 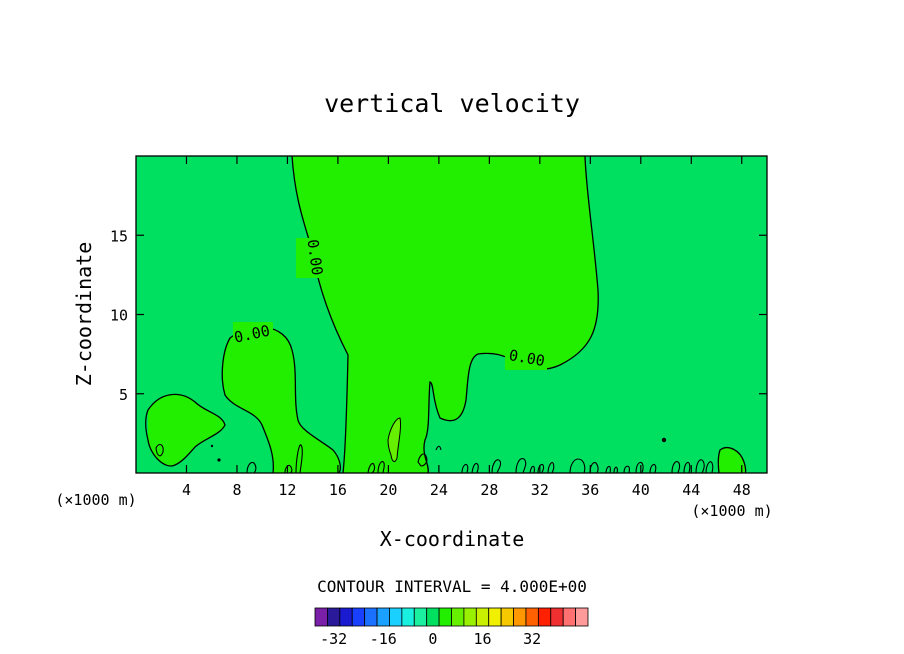 What do you see at coordinates (540, 490) in the screenshot?
I see `x-tick-label: 32` at bounding box center [540, 490].